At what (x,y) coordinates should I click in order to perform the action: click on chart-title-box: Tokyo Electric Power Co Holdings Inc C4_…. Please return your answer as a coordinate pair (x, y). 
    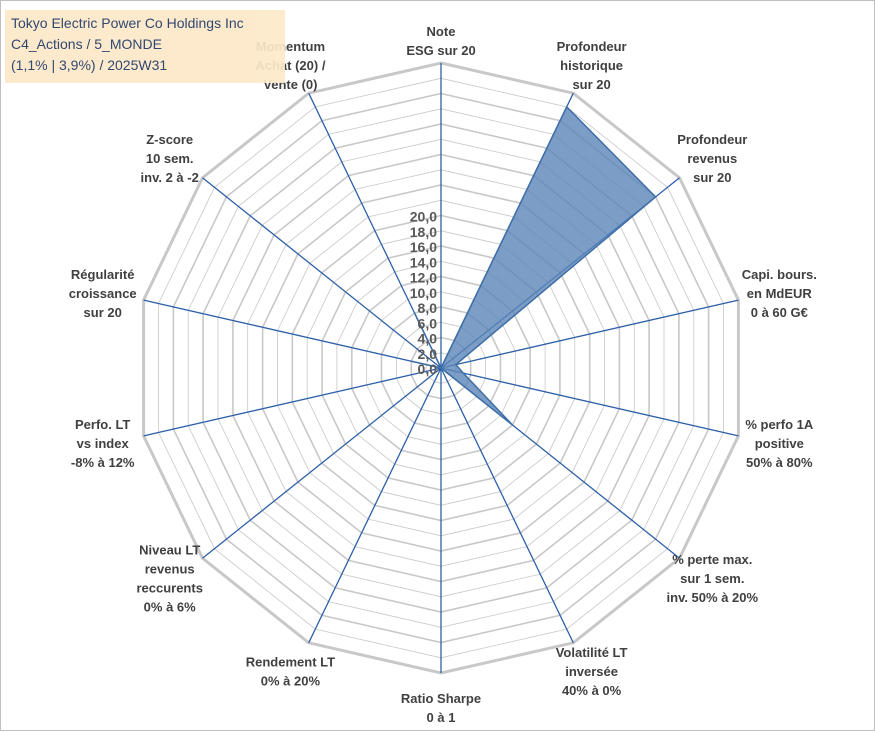
    Looking at the image, I should click on (145, 46).